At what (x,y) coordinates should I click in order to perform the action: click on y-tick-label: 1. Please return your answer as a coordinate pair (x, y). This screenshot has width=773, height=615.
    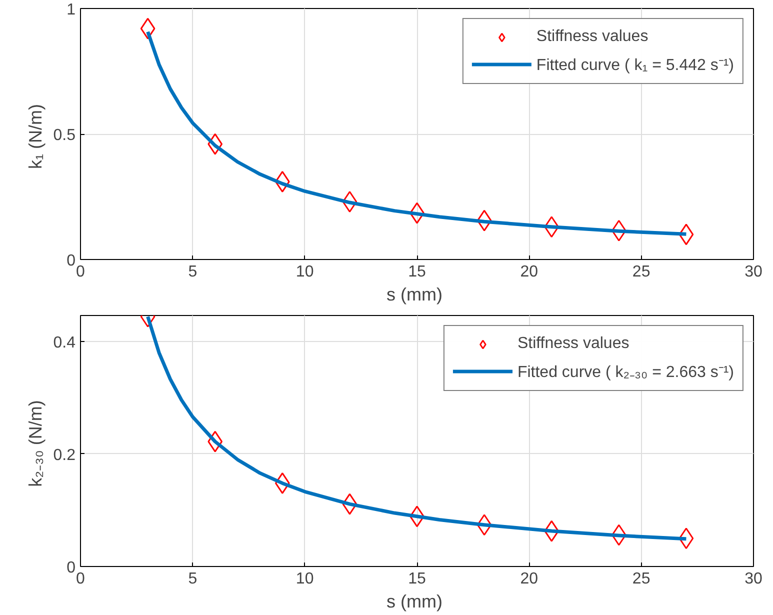
    Looking at the image, I should click on (71, 10).